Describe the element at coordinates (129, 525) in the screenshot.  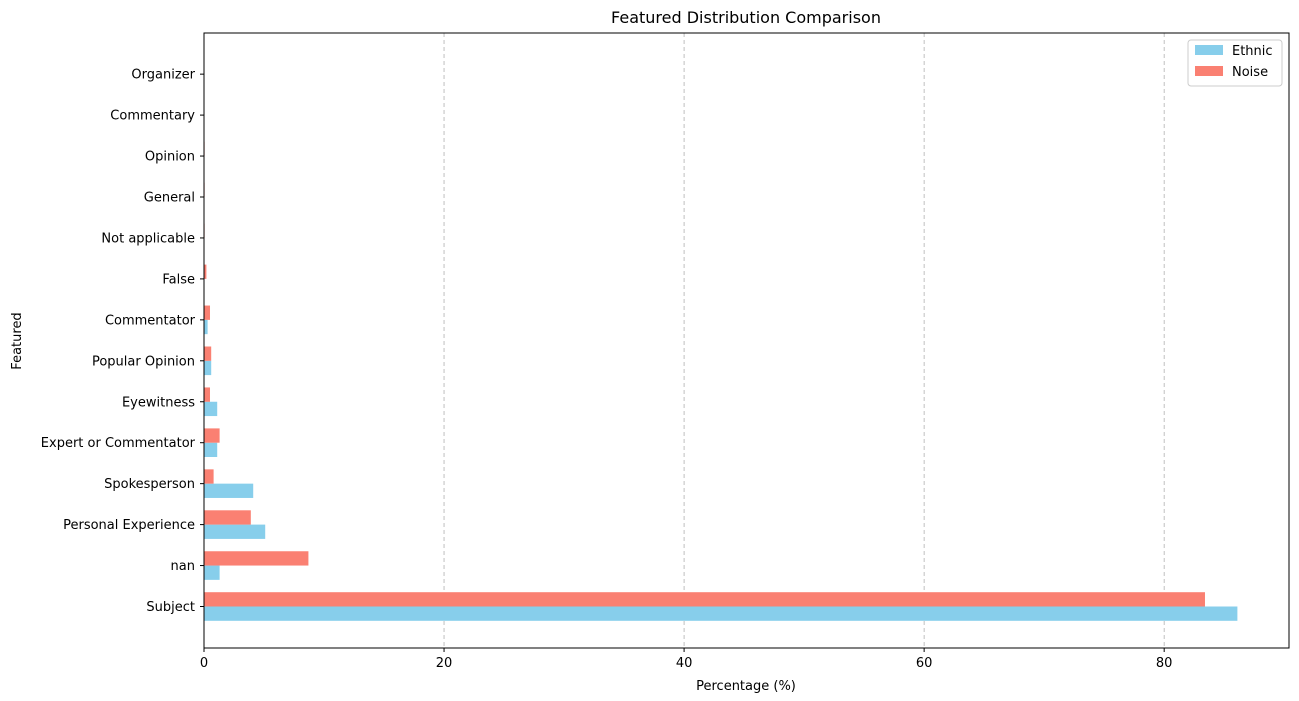
I see `y-tick-label: Personal Experience` at that location.